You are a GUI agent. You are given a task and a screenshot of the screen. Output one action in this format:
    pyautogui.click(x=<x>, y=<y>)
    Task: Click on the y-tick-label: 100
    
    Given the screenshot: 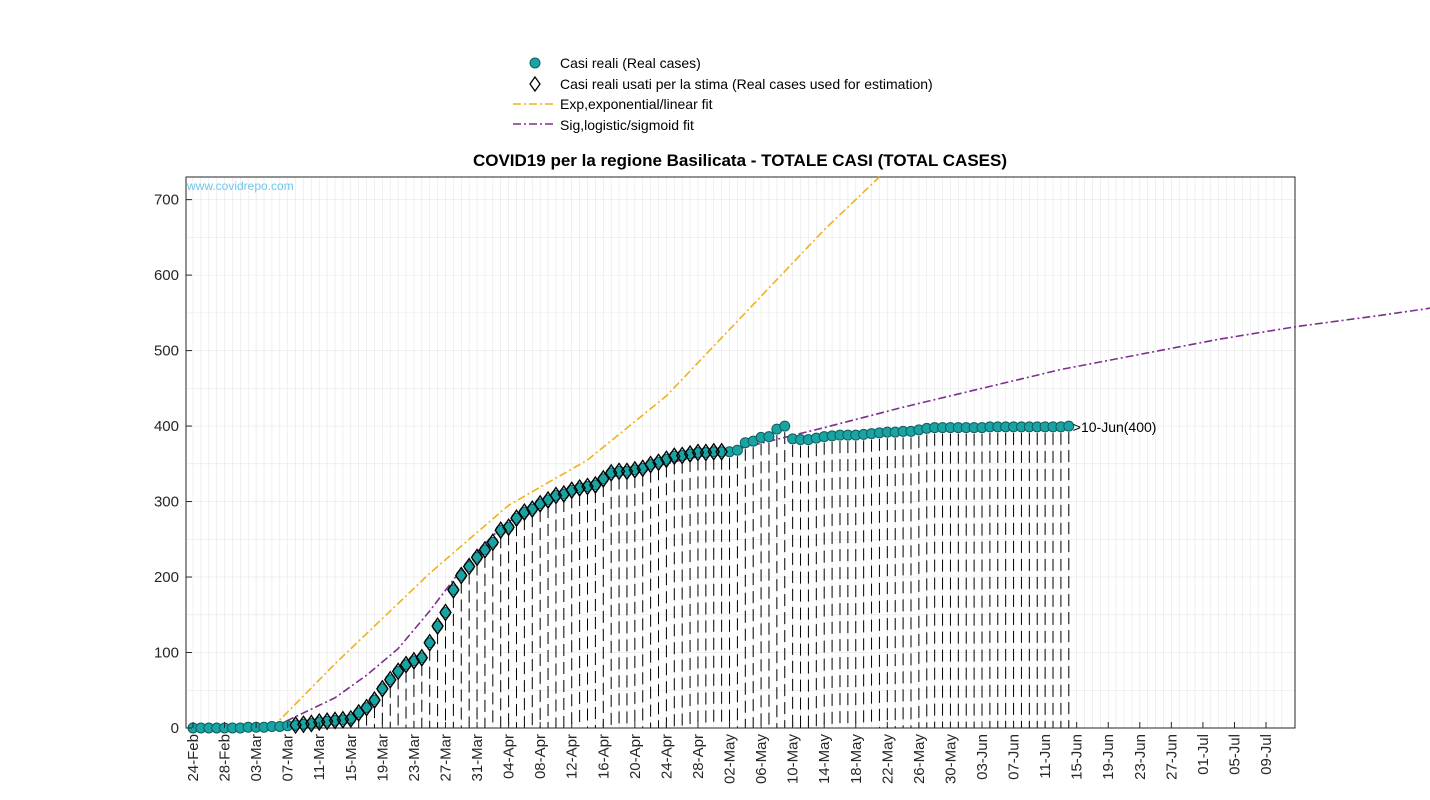 What is the action you would take?
    pyautogui.click(x=166, y=653)
    